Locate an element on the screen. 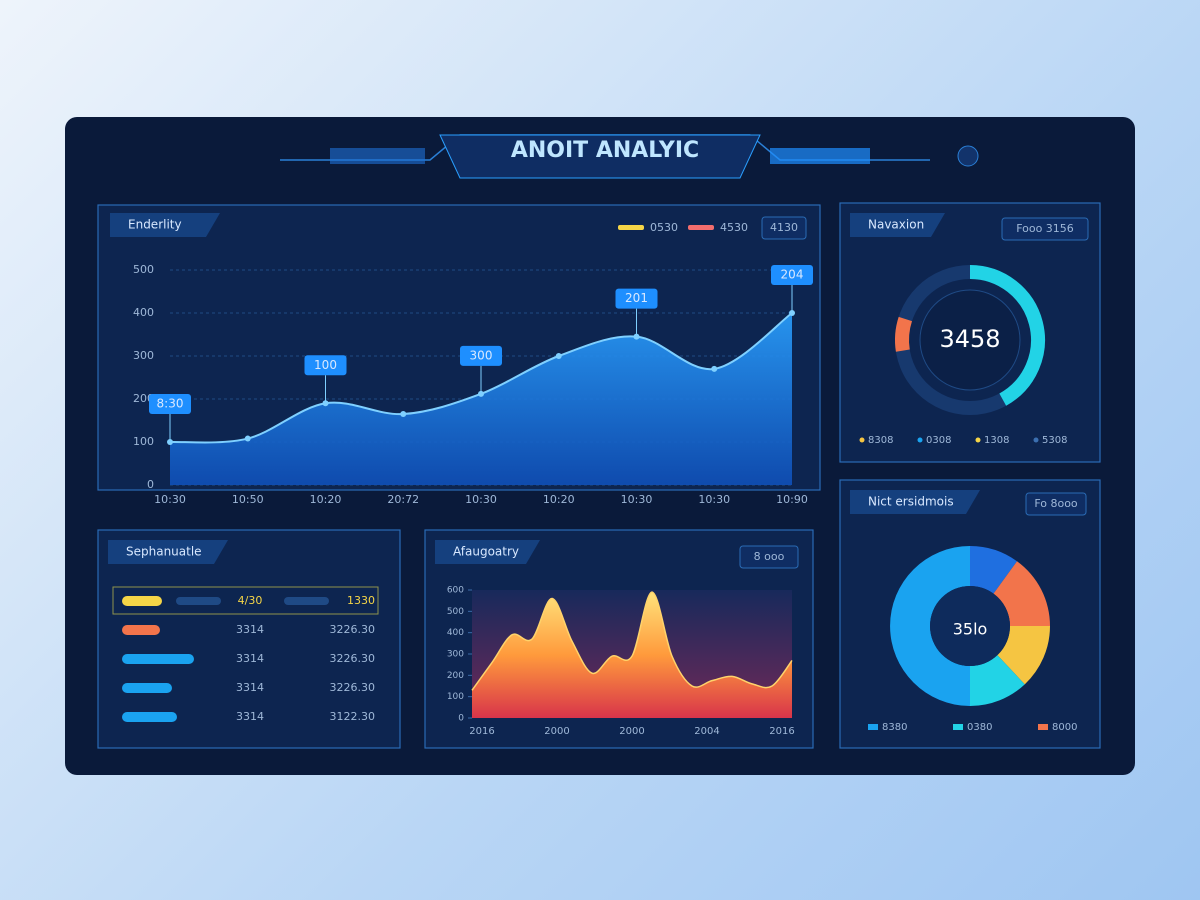  panel-title: Enderlity is located at coordinates (155, 225).